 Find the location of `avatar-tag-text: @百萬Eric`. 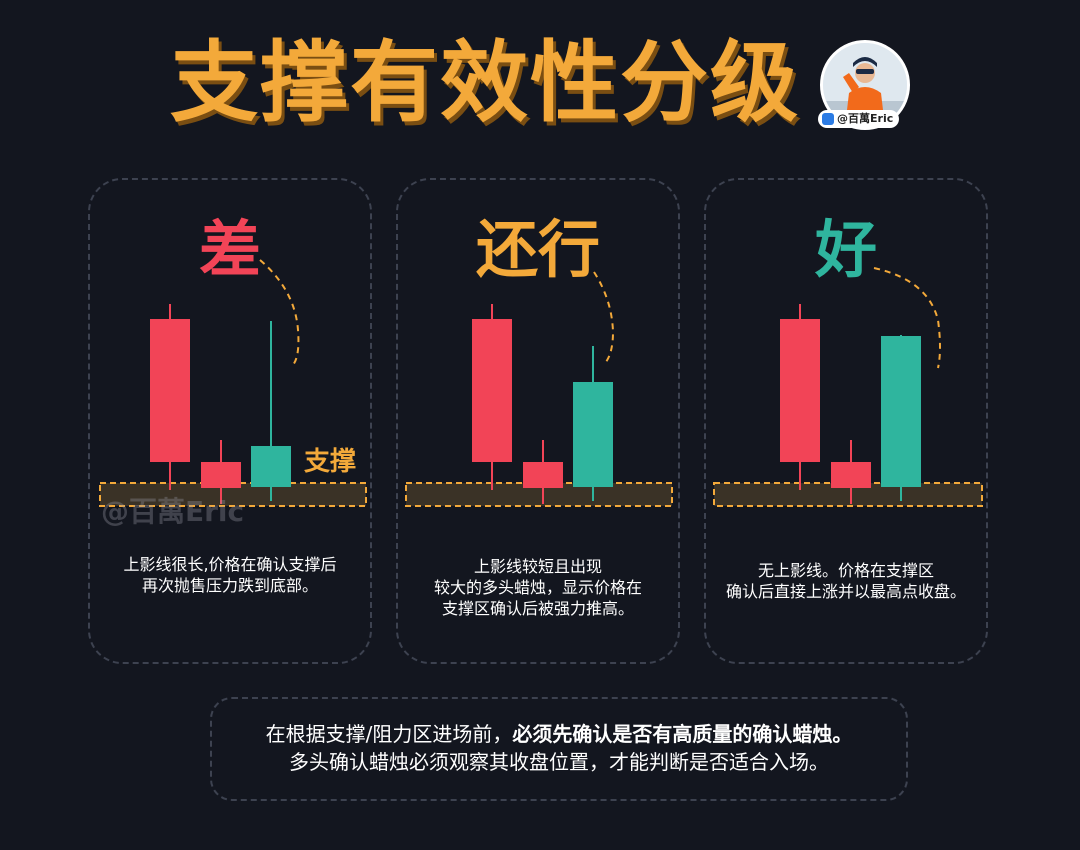

avatar-tag-text: @百萬Eric is located at coordinates (865, 118).